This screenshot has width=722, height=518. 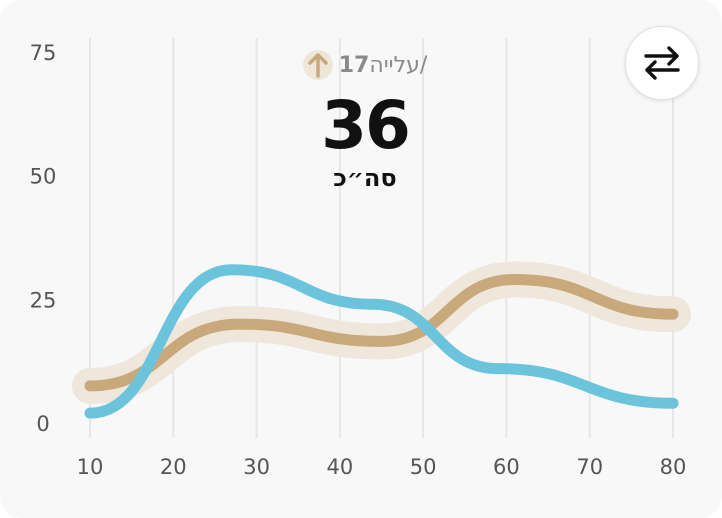 What do you see at coordinates (589, 467) in the screenshot?
I see `x-tick-label: 70` at bounding box center [589, 467].